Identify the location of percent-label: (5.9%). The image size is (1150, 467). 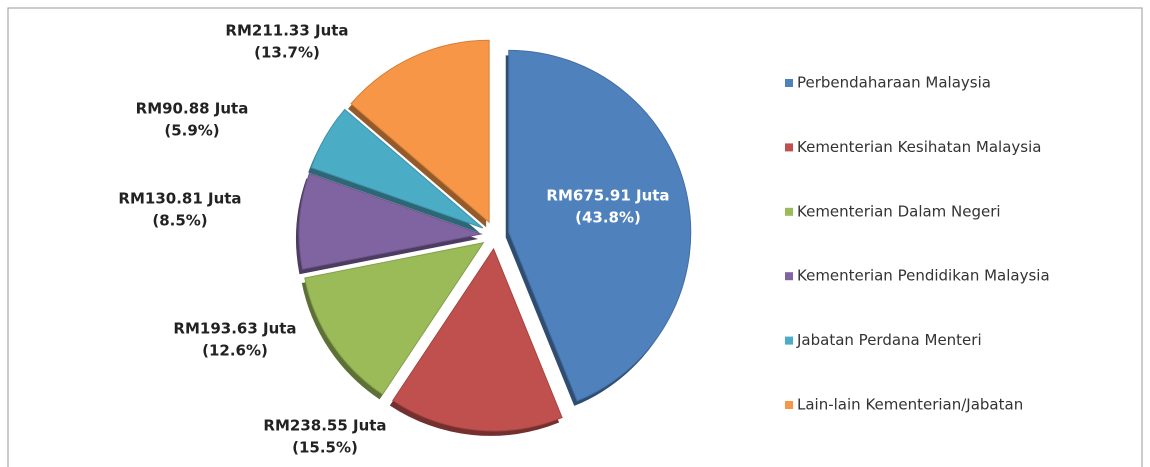
(191, 131).